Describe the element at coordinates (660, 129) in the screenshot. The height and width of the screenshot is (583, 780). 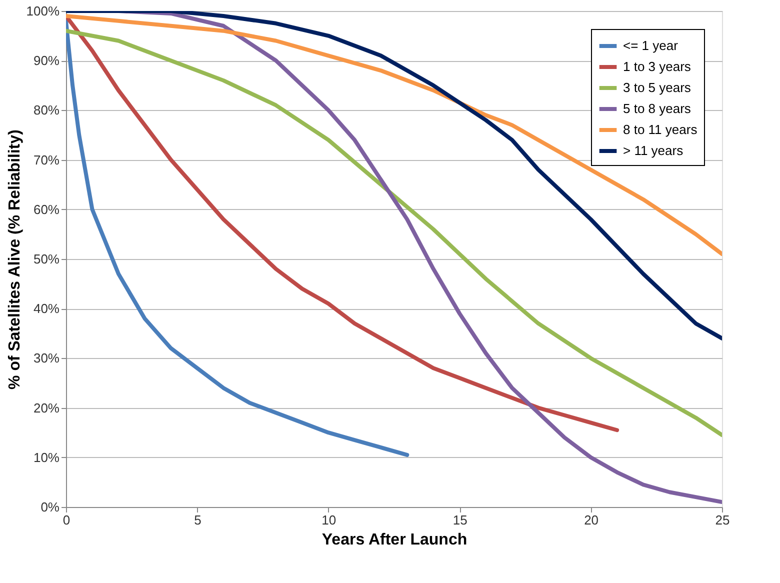
I see `legend-label: 8 to 11 years` at that location.